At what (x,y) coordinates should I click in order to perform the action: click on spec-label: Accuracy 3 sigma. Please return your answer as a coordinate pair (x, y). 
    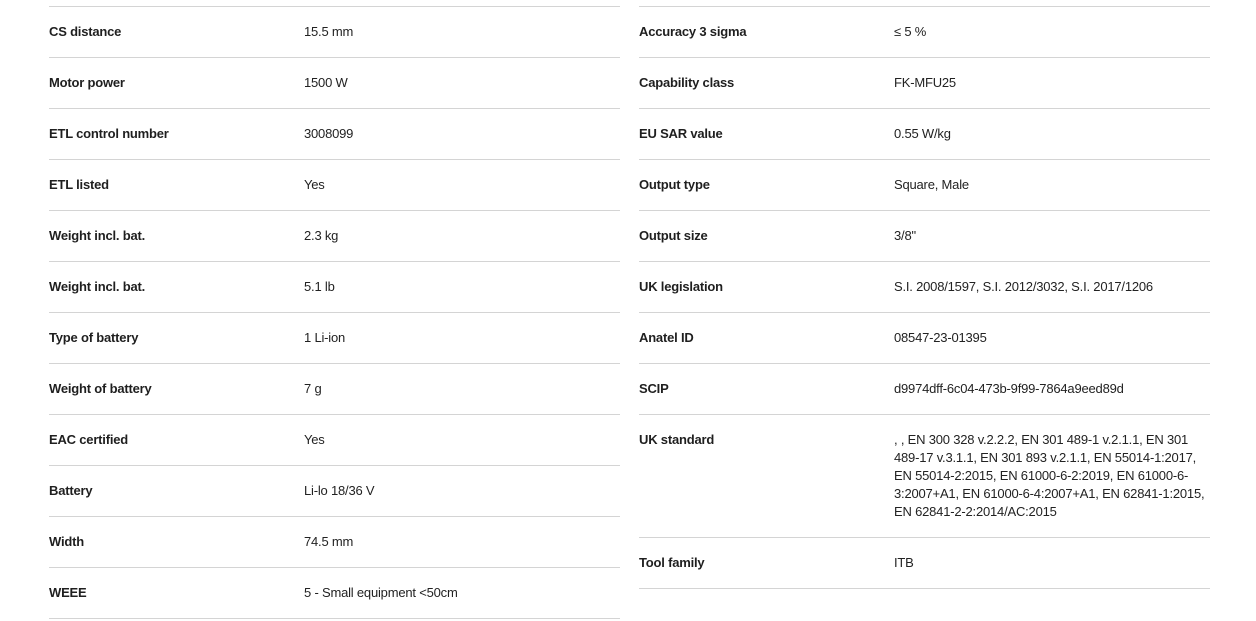
    Looking at the image, I should click on (693, 31).